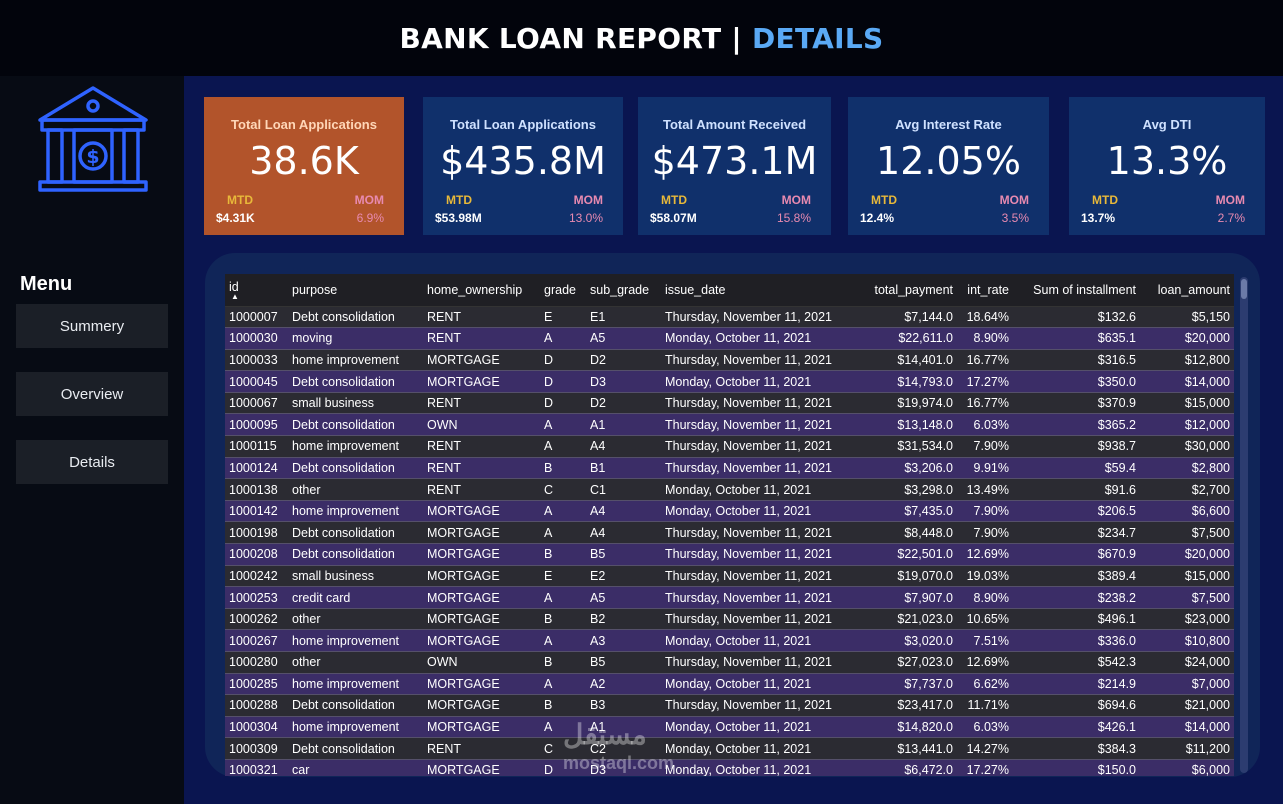  What do you see at coordinates (1076, 489) in the screenshot?
I see `table-cell: $91.6` at bounding box center [1076, 489].